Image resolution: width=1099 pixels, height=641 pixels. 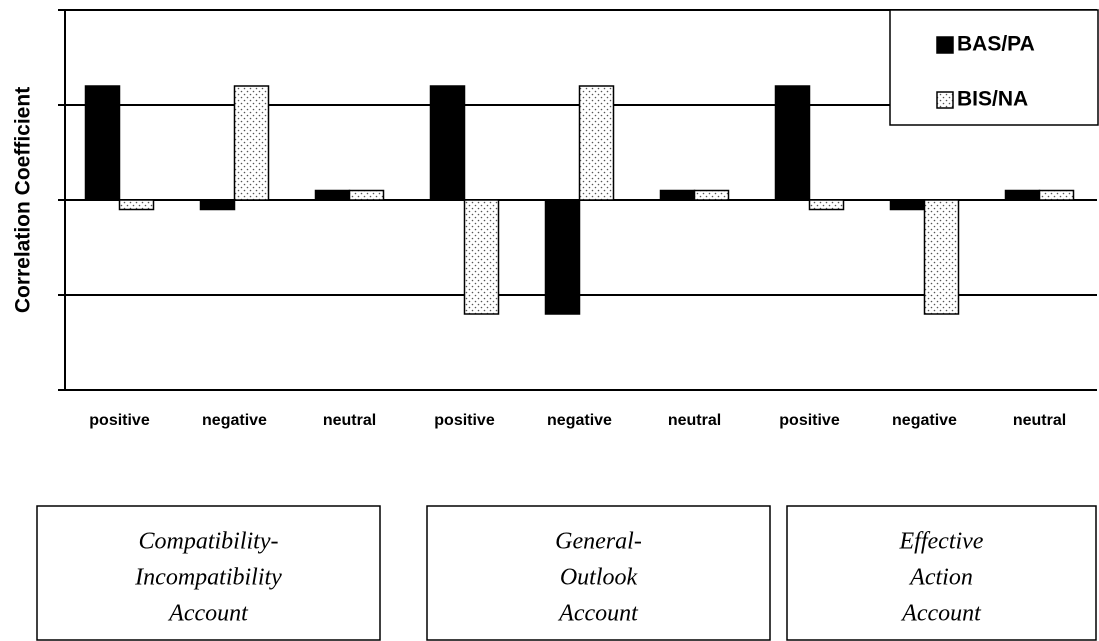 I want to click on legend-label: BAS/PA, so click(x=996, y=44).